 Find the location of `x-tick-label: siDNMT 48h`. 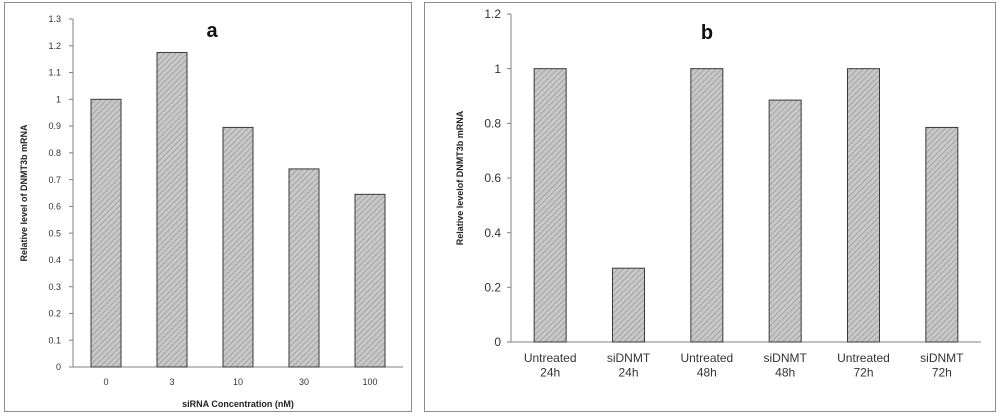

x-tick-label: siDNMT 48h is located at coordinates (786, 365).